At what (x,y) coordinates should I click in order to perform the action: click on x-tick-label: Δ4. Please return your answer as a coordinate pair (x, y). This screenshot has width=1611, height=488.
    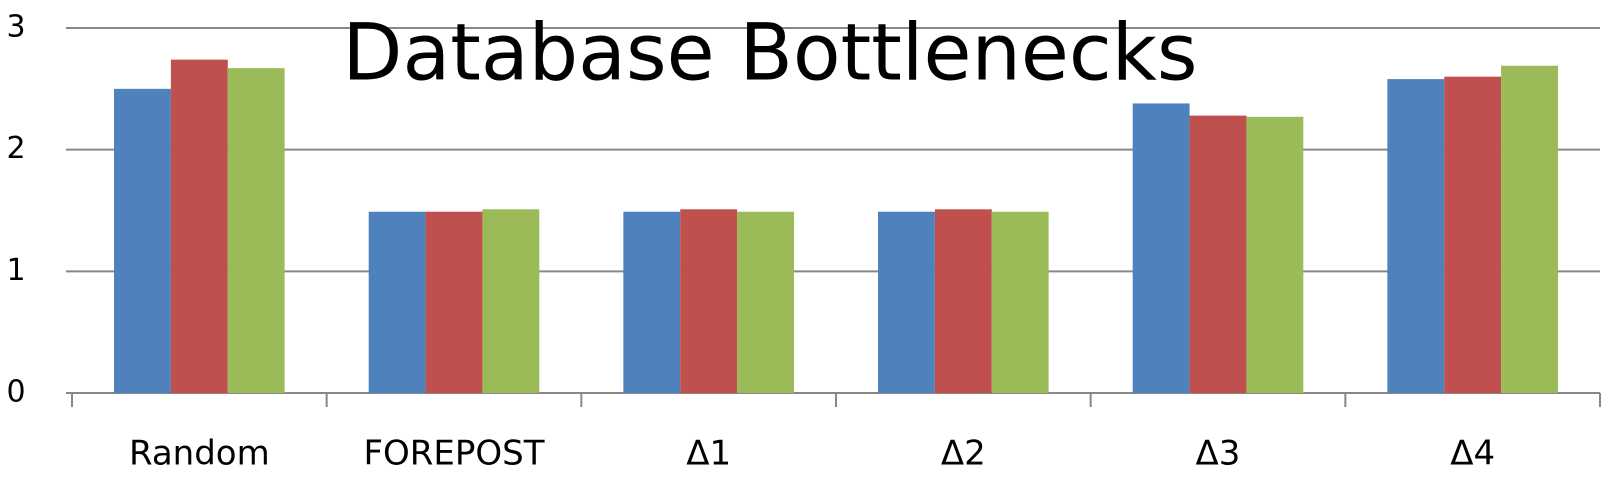
    Looking at the image, I should click on (1472, 454).